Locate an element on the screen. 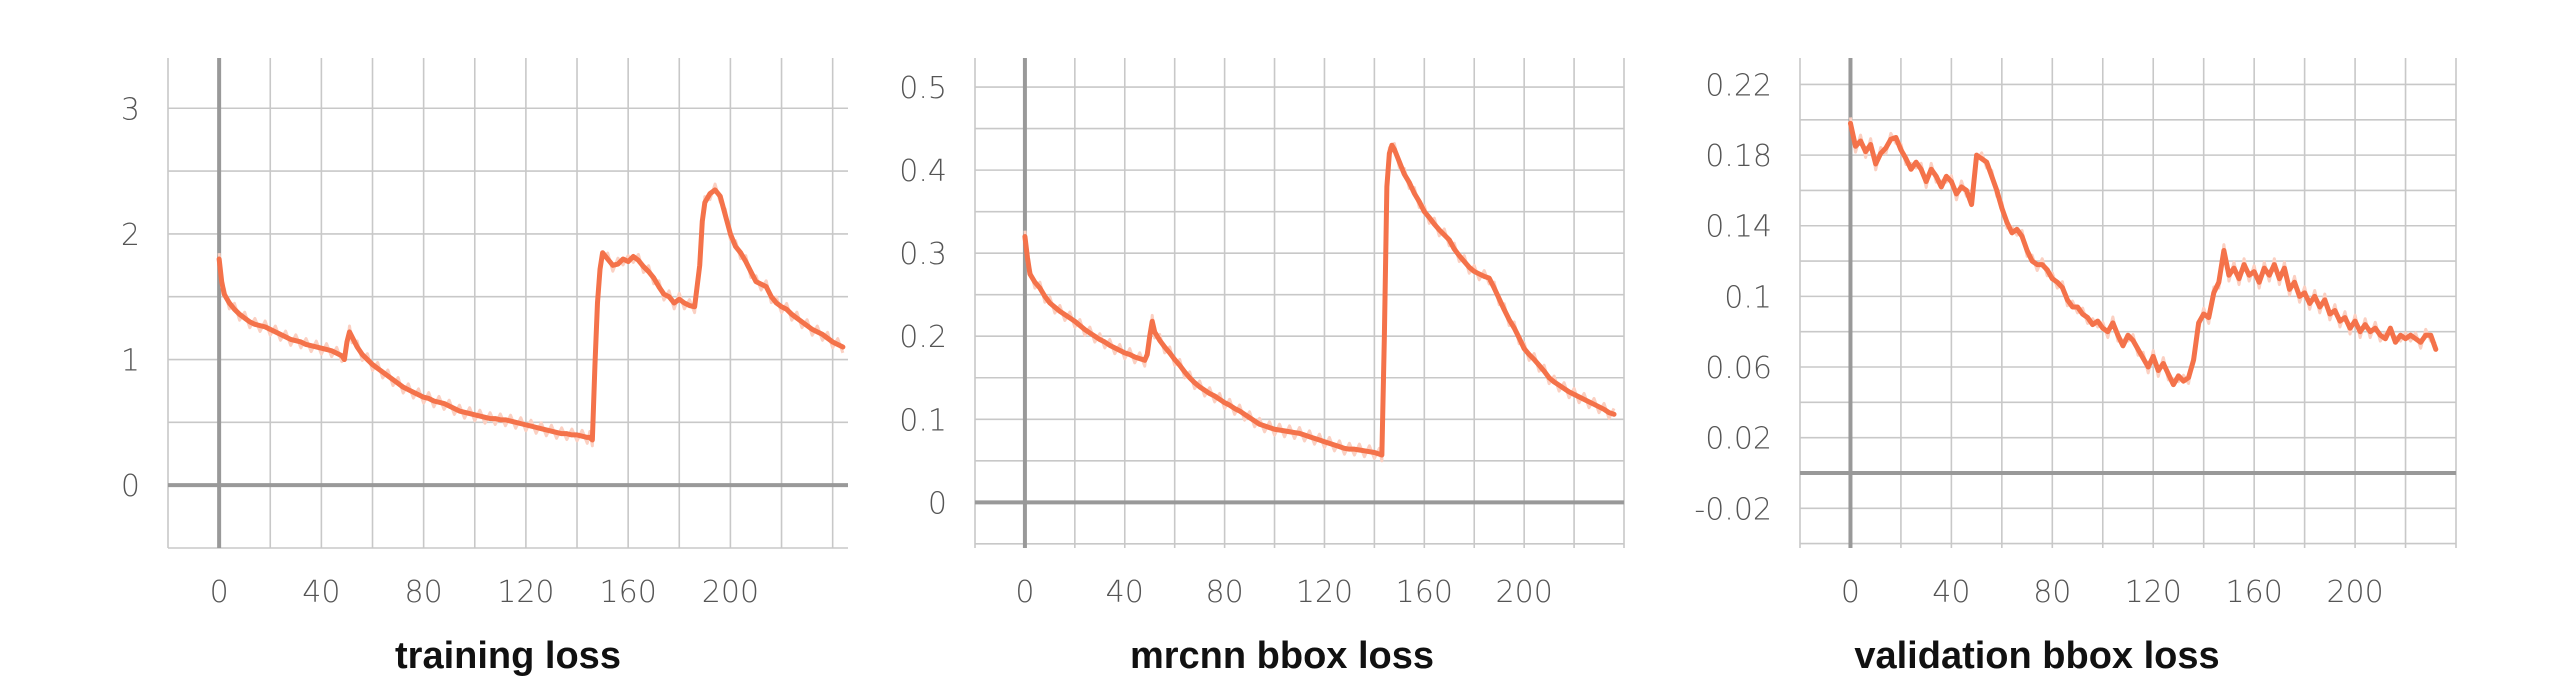  y-tick-label-0p4: 0.4 is located at coordinates (923, 171).